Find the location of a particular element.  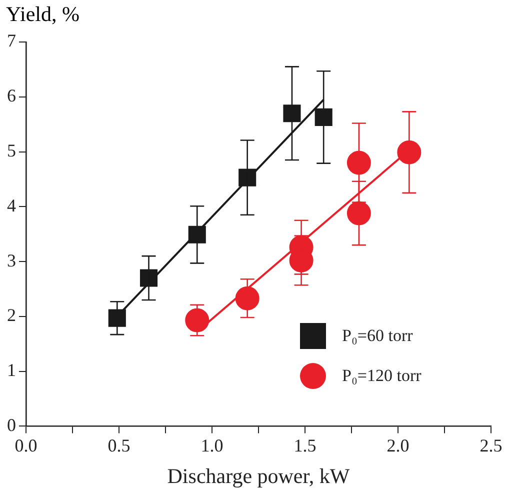

y-tick-label: 6 is located at coordinates (11, 96).